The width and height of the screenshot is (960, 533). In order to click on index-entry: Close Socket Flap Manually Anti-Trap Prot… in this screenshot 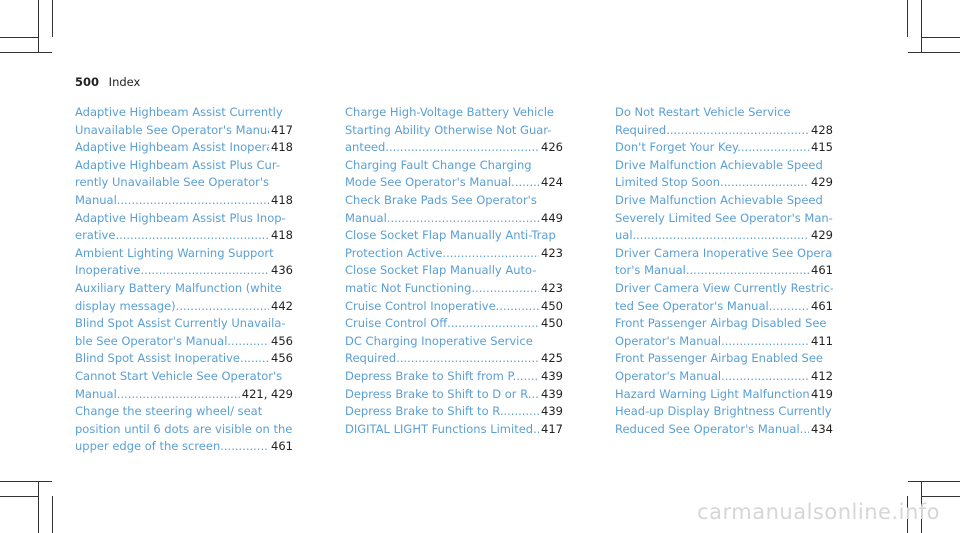, I will do `click(454, 245)`.